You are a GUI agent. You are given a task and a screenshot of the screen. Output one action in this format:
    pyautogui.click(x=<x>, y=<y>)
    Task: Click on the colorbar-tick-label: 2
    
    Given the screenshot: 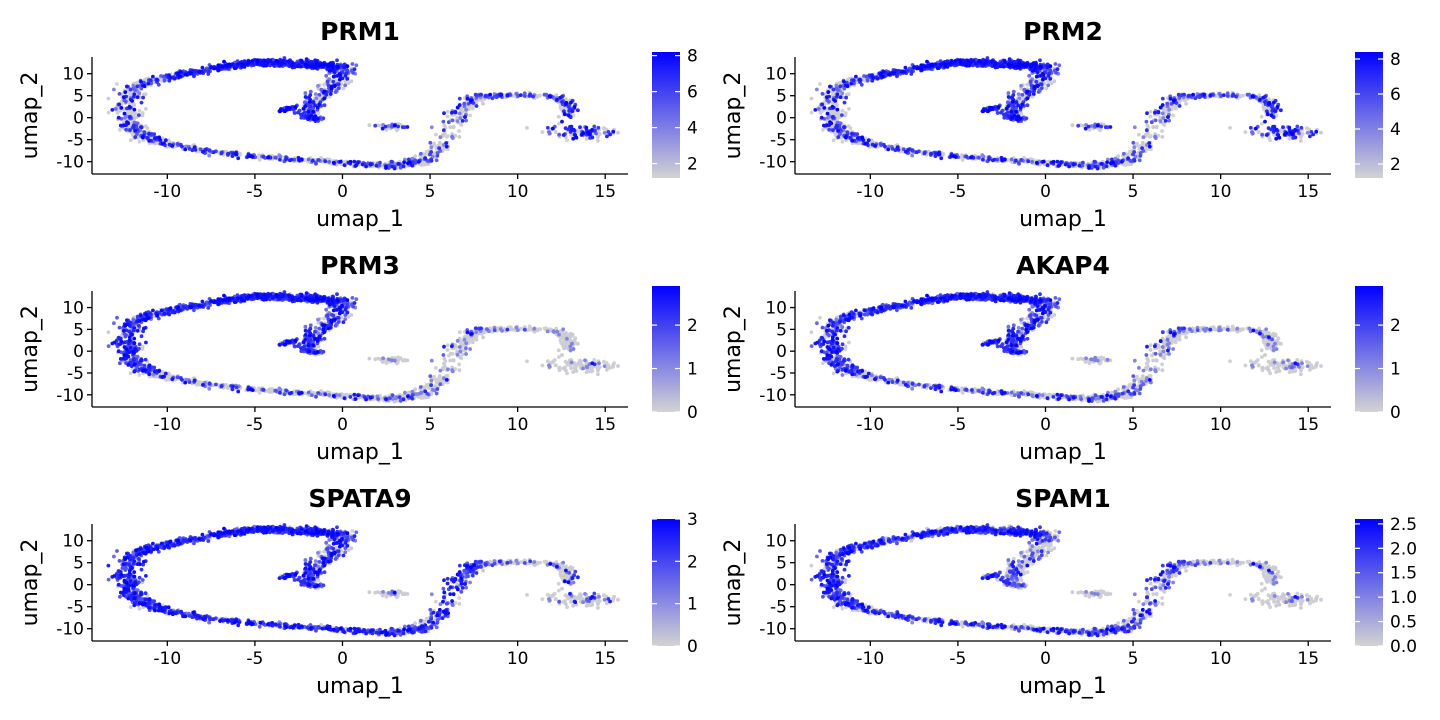 What is the action you would take?
    pyautogui.click(x=1395, y=165)
    